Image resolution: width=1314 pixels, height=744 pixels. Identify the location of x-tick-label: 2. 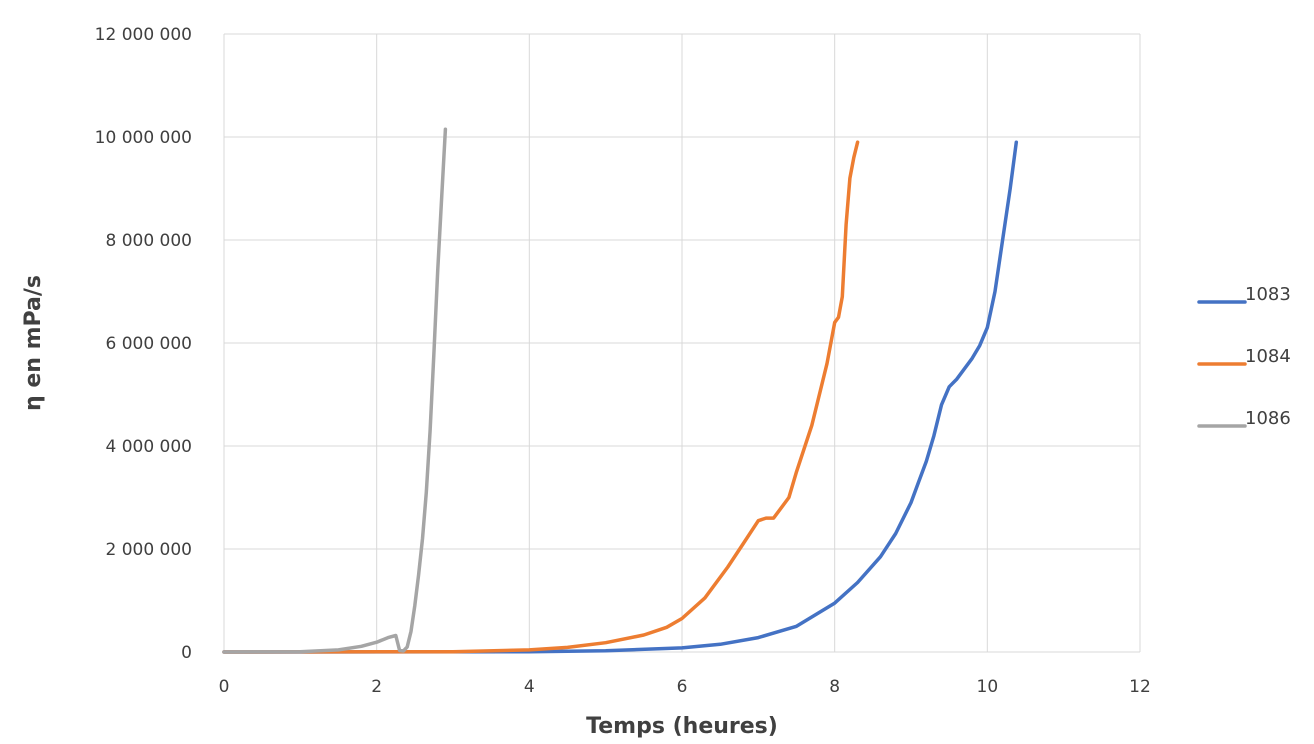
(376, 687).